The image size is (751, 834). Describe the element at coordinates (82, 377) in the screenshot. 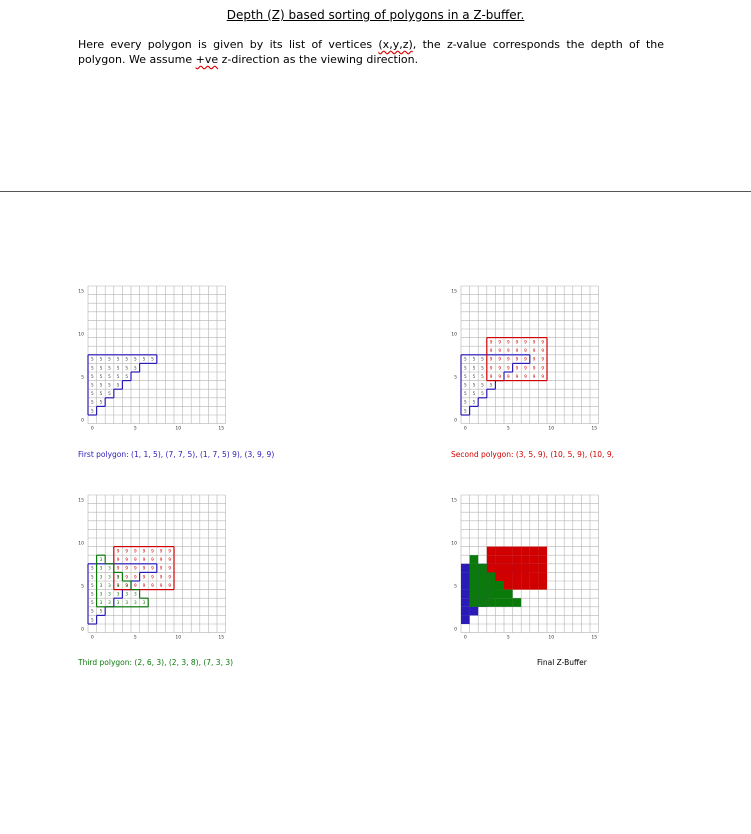

I see `y-tick-label: 5` at that location.